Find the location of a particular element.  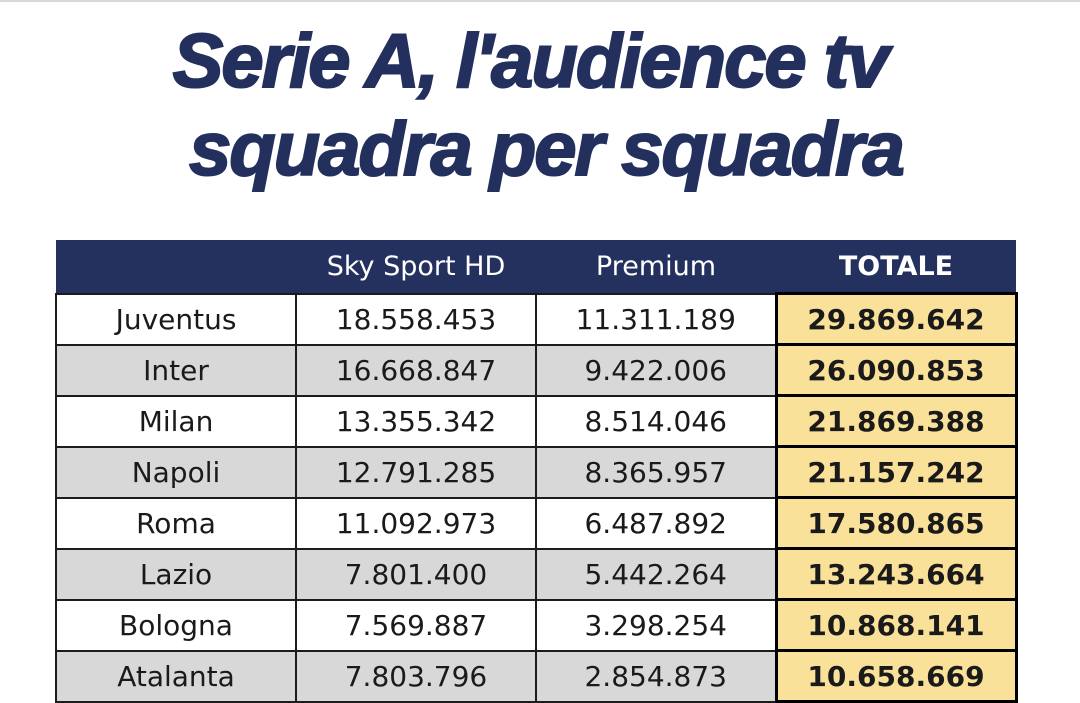

team-cell: Lazio is located at coordinates (176, 574).